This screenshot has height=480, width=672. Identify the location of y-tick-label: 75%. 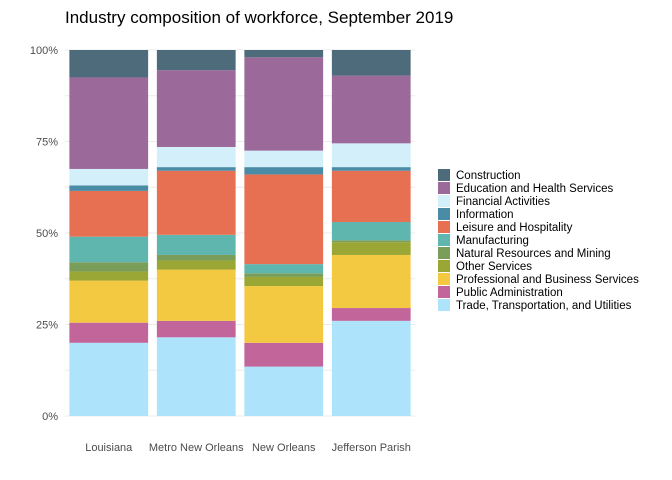
(47, 143).